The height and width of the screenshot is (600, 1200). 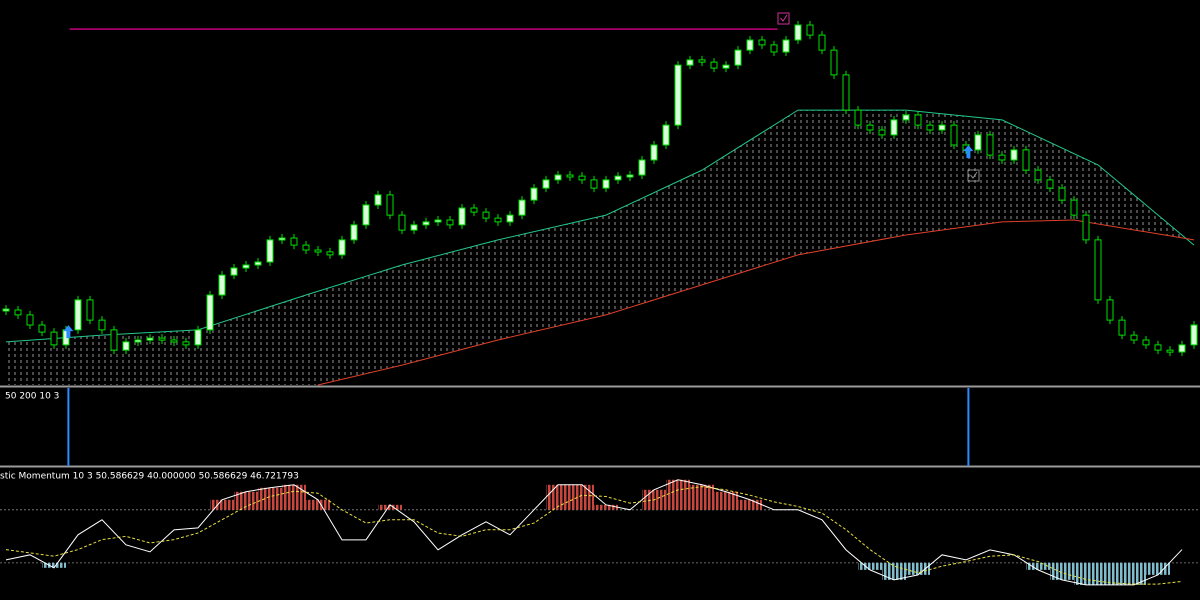 What do you see at coordinates (32, 397) in the screenshot?
I see `indicator-label: 50 200 10 3` at bounding box center [32, 397].